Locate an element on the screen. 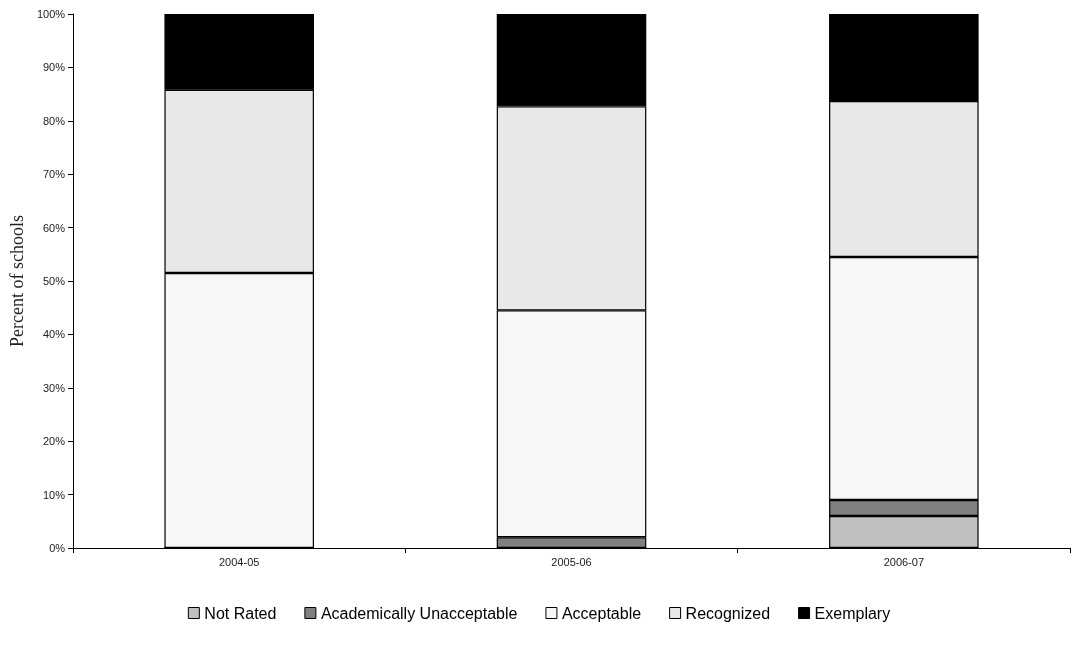 The width and height of the screenshot is (1078, 646). legend-label: Exemplary is located at coordinates (852, 613).